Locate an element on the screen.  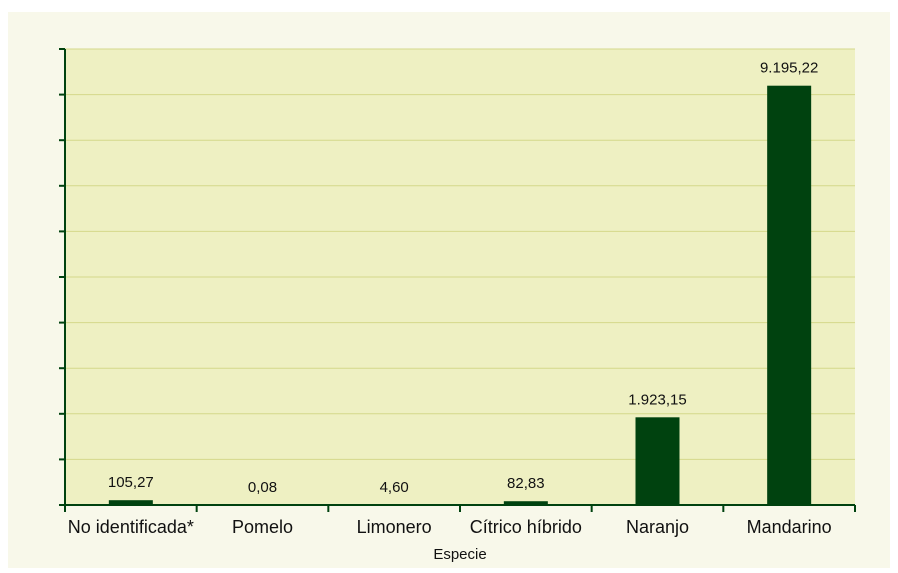
data-label: 105,27 is located at coordinates (131, 482).